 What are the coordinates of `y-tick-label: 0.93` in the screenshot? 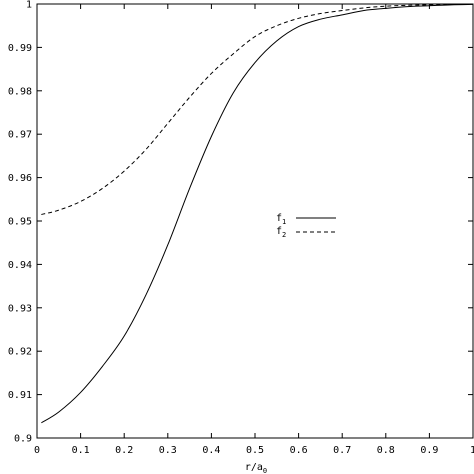 It's located at (20, 308).